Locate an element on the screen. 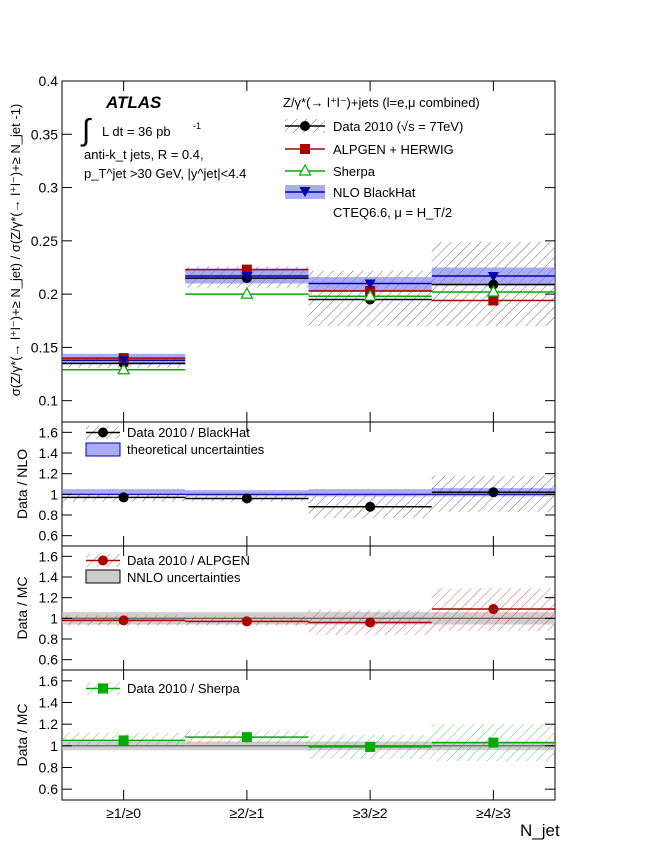 This screenshot has height=860, width=664. ratio-alpgen-legend: Data 2010 / ALPGEN NNLO uncertainties is located at coordinates (167, 569).